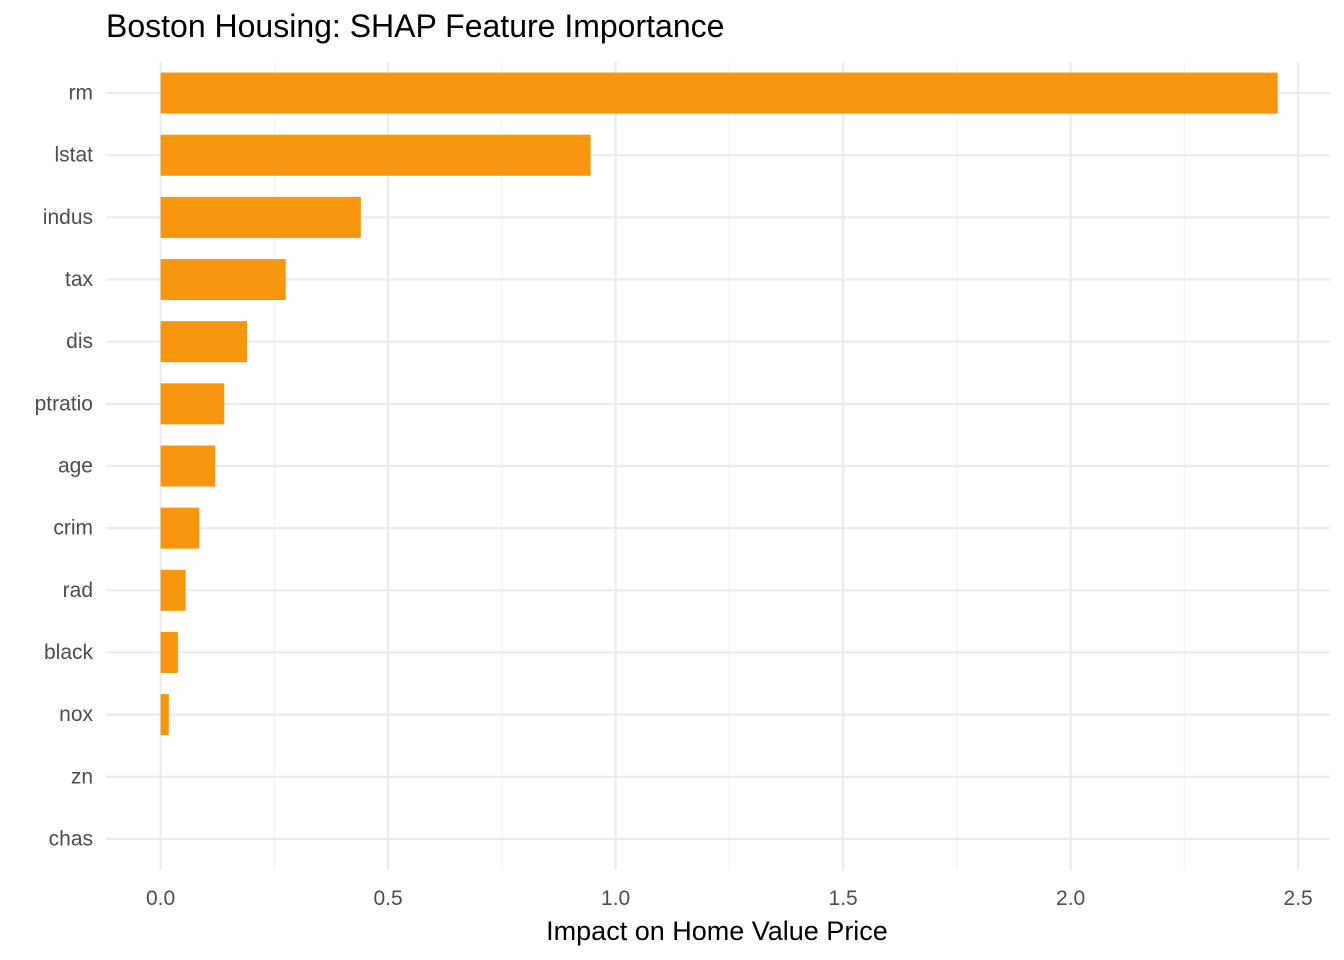 The height and width of the screenshot is (960, 1344). Describe the element at coordinates (173, 590) in the screenshot. I see `bar-rad` at that location.